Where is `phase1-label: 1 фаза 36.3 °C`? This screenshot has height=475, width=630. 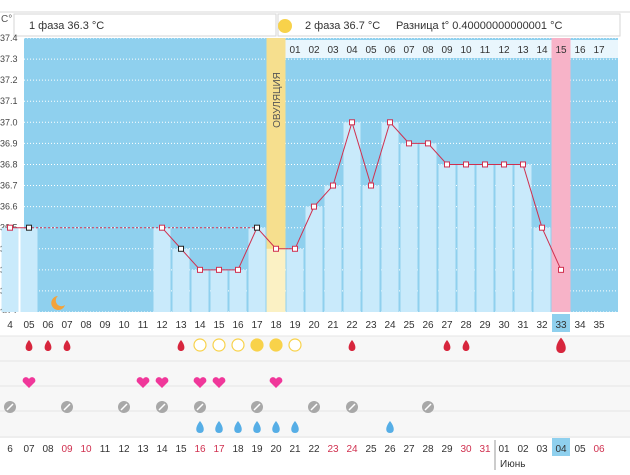
phase1-label: 1 фаза 36.3 °C is located at coordinates (66, 26).